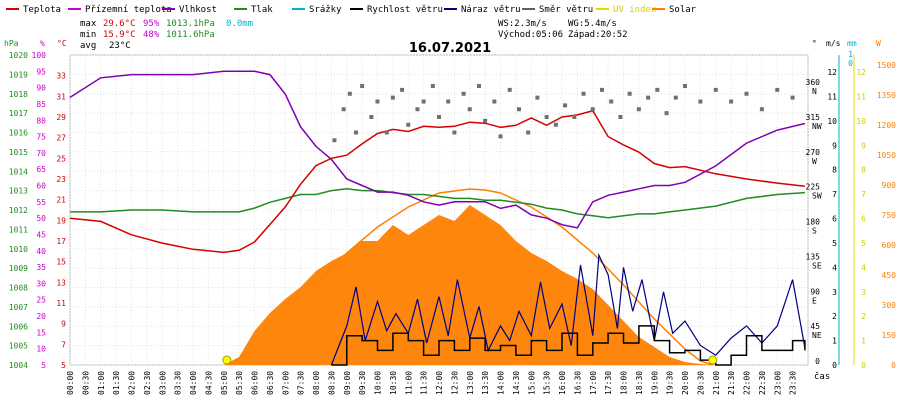 The image size is (900, 400). What do you see at coordinates (598, 35) in the screenshot?
I see `sunset-time: Západ:20:52` at bounding box center [598, 35].